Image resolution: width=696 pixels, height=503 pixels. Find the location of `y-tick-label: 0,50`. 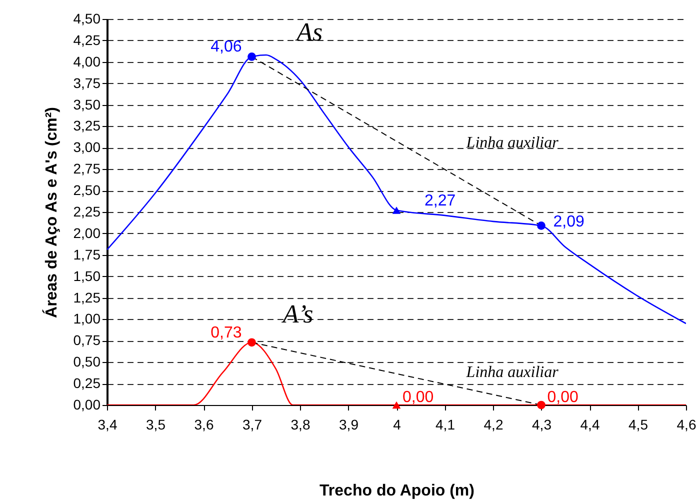

y-tick-label: 0,50 is located at coordinates (87, 362).